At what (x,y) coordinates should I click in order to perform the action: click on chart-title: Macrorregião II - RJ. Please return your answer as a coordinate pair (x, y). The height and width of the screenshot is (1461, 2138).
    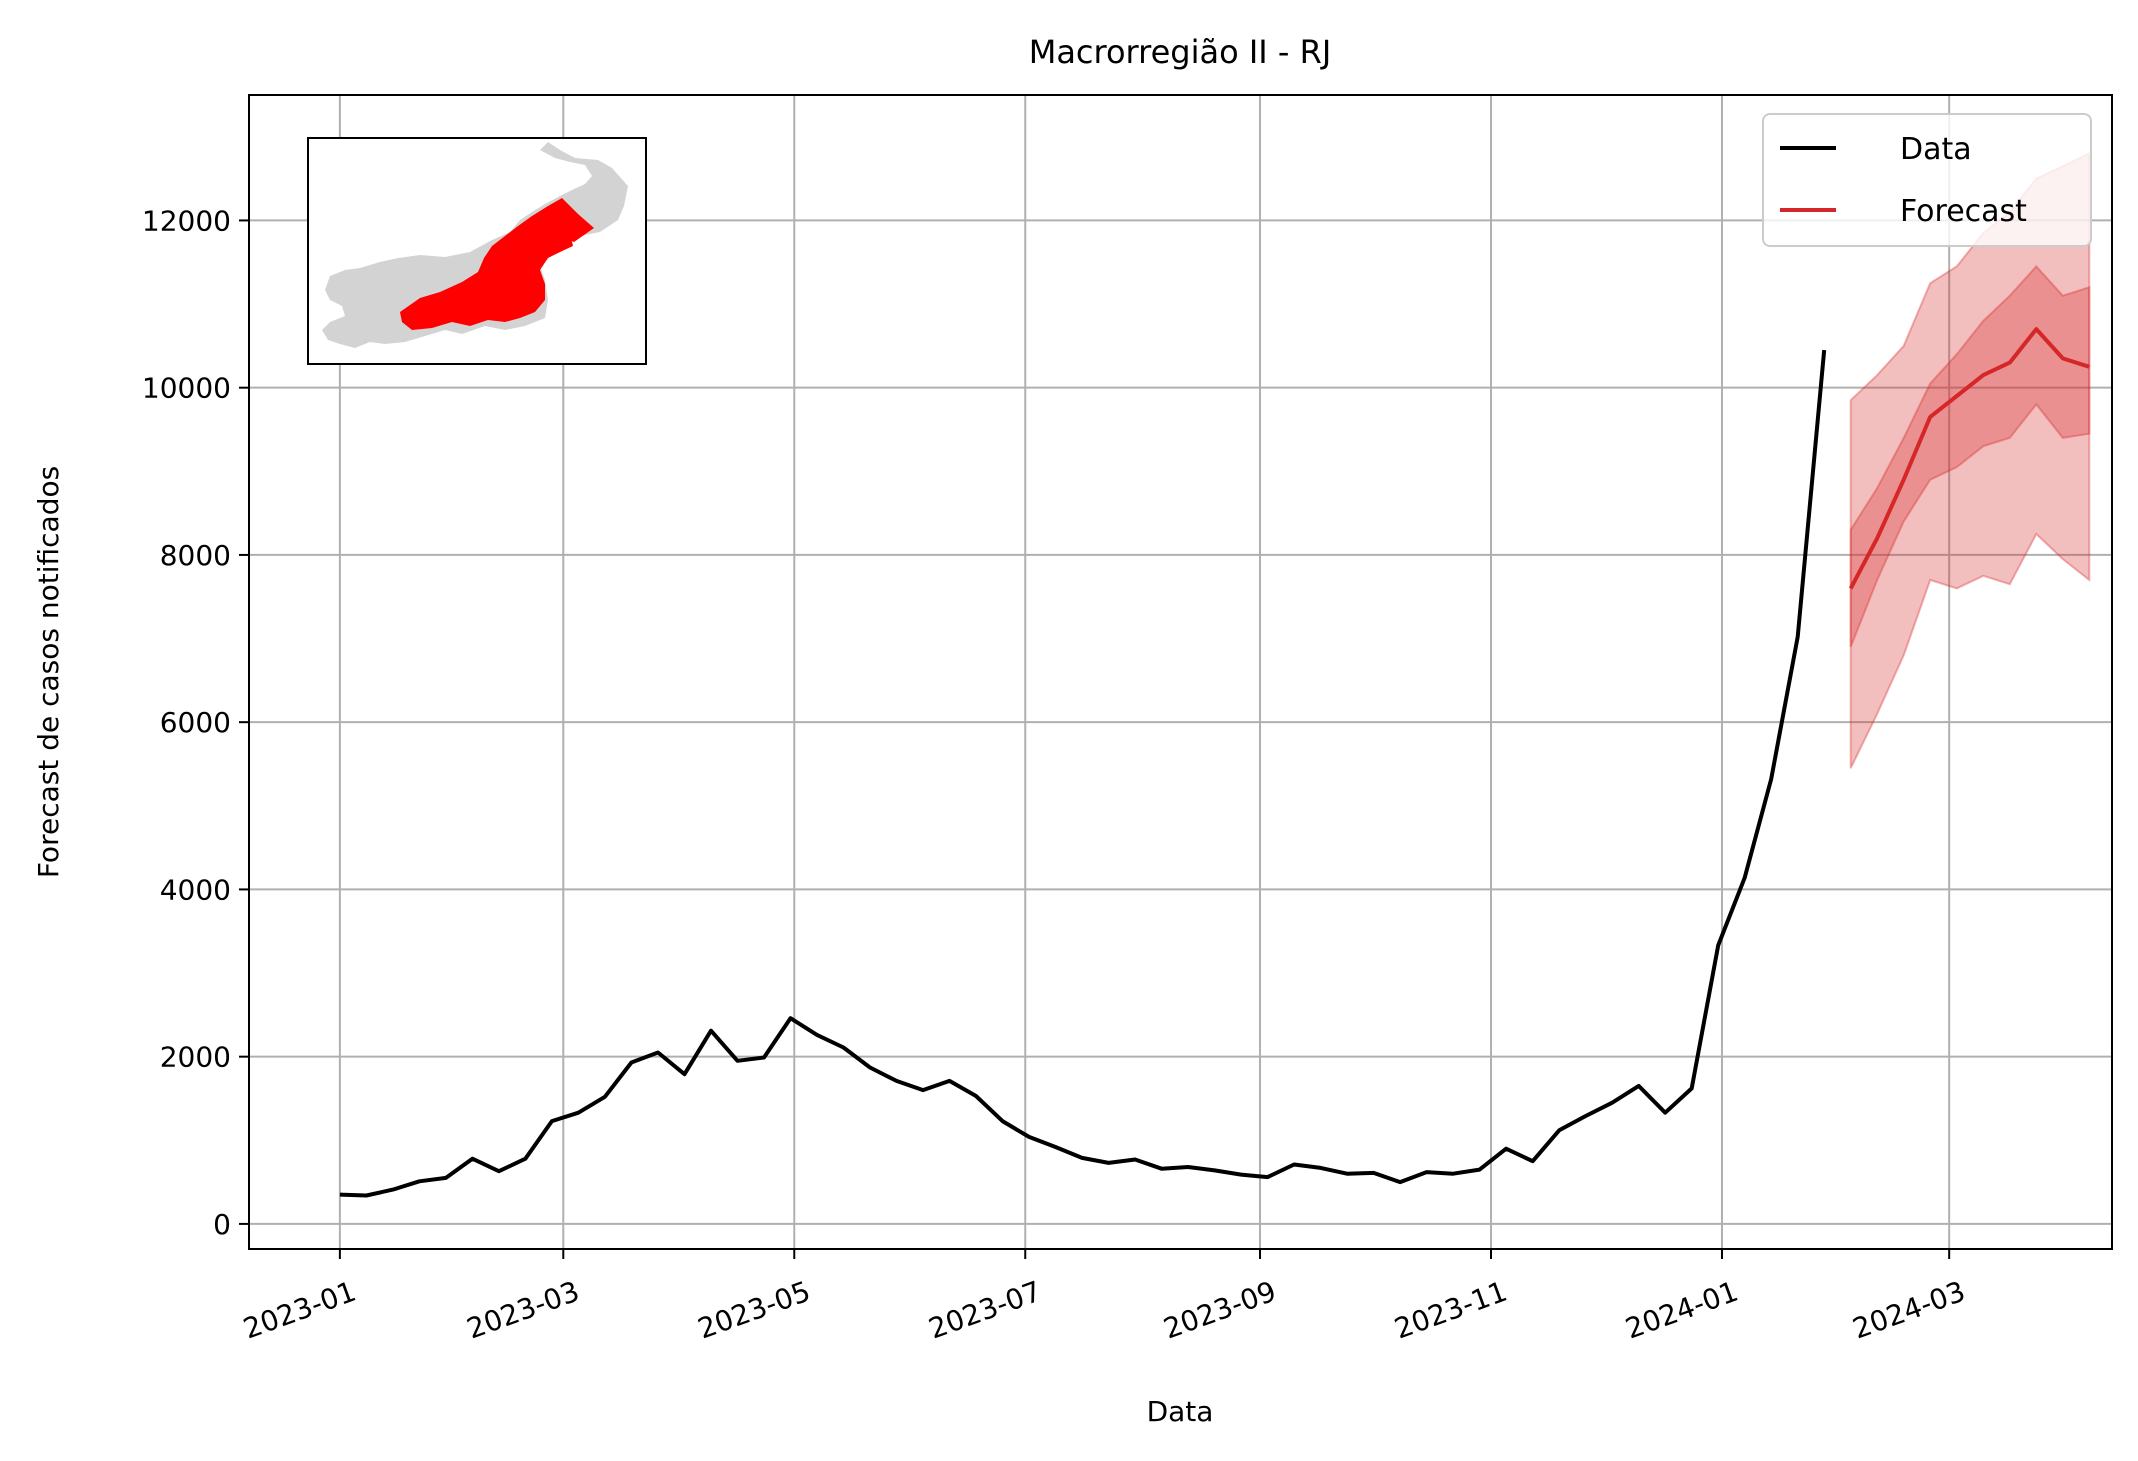
    Looking at the image, I should click on (1180, 52).